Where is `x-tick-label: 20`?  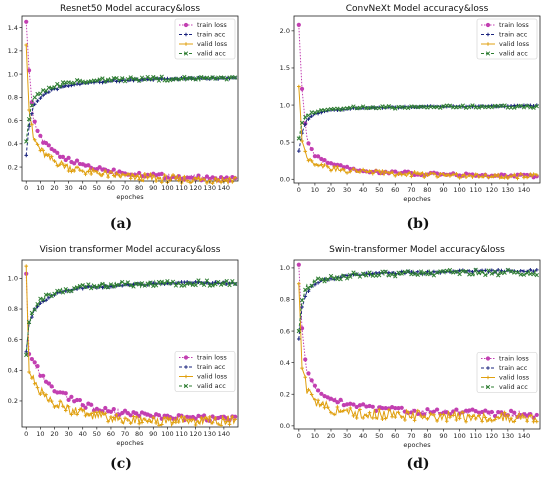
x-tick-label: 20 is located at coordinates (54, 188).